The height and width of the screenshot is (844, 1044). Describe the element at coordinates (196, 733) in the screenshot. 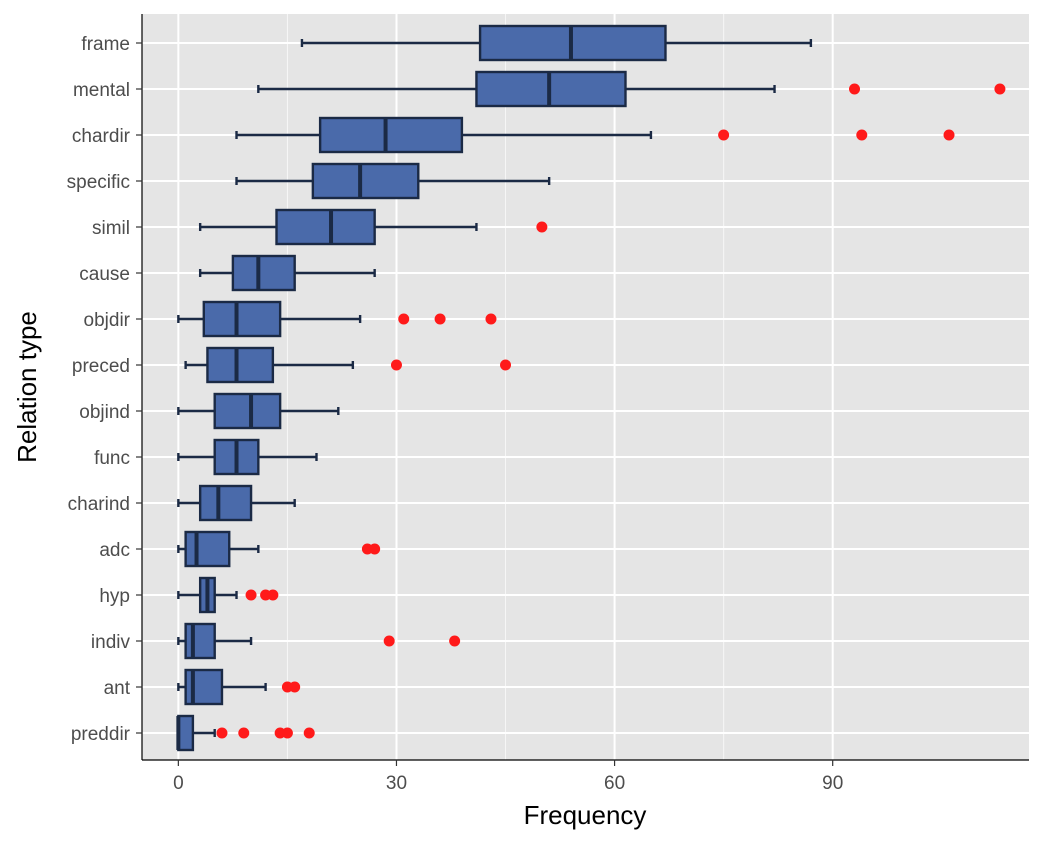

I see `box-preddir` at that location.